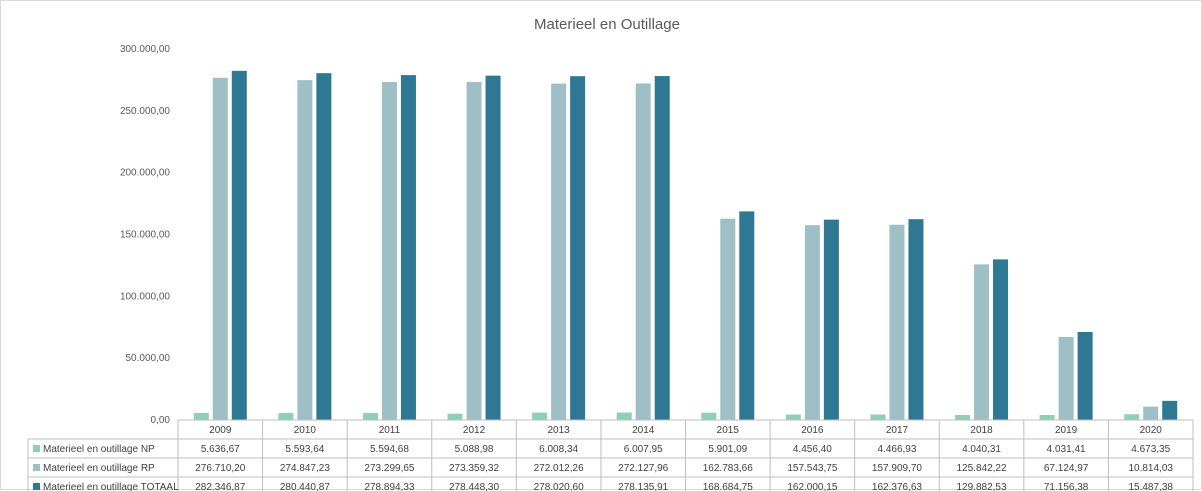 This screenshot has width=1202, height=491. Describe the element at coordinates (559, 251) in the screenshot. I see `bar-rp-2013` at that location.